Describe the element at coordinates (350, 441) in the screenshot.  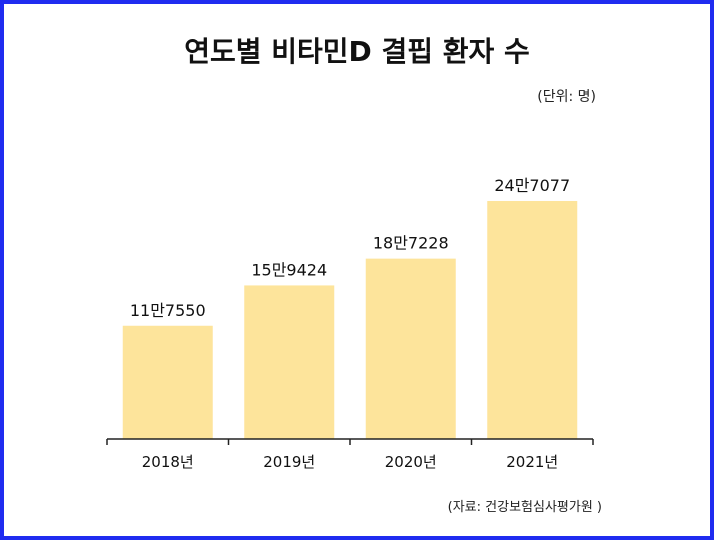
I see `x-axis` at that location.